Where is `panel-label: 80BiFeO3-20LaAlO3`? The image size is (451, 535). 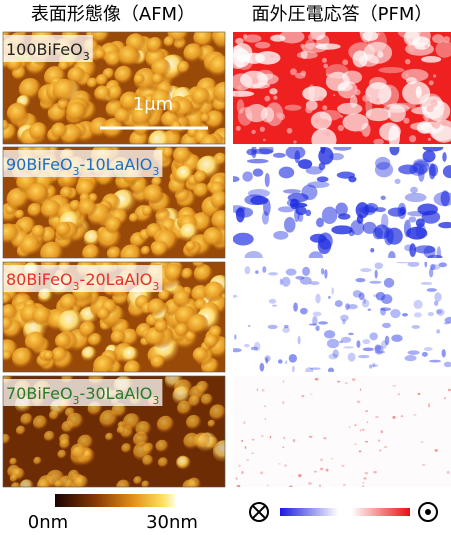 panel-label: 80BiFeO3-20LaAlO3 is located at coordinates (83, 279).